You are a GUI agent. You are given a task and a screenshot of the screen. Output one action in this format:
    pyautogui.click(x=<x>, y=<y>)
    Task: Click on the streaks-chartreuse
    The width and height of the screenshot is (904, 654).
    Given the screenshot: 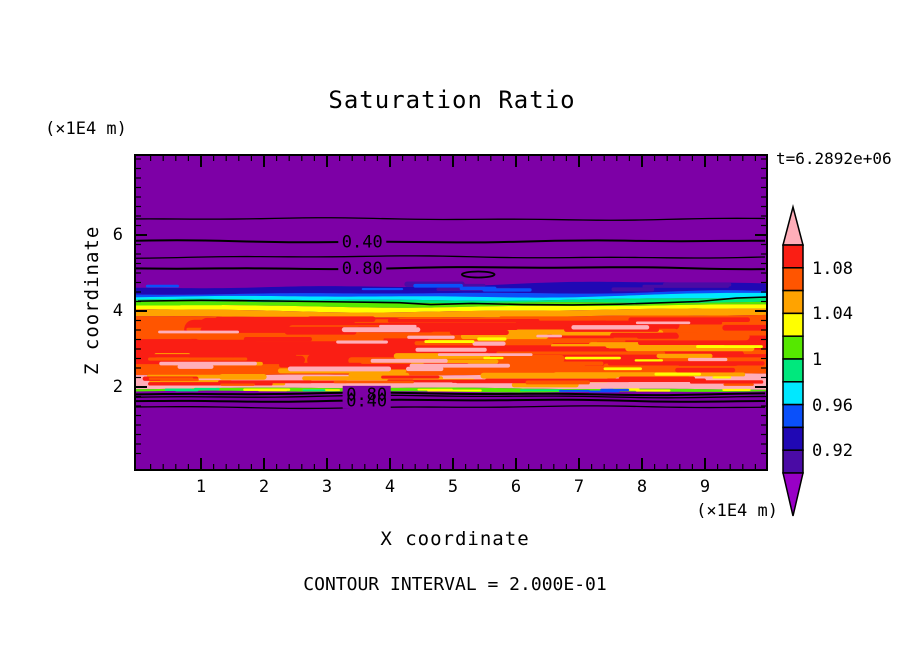 What is the action you would take?
    pyautogui.click(x=192, y=303)
    